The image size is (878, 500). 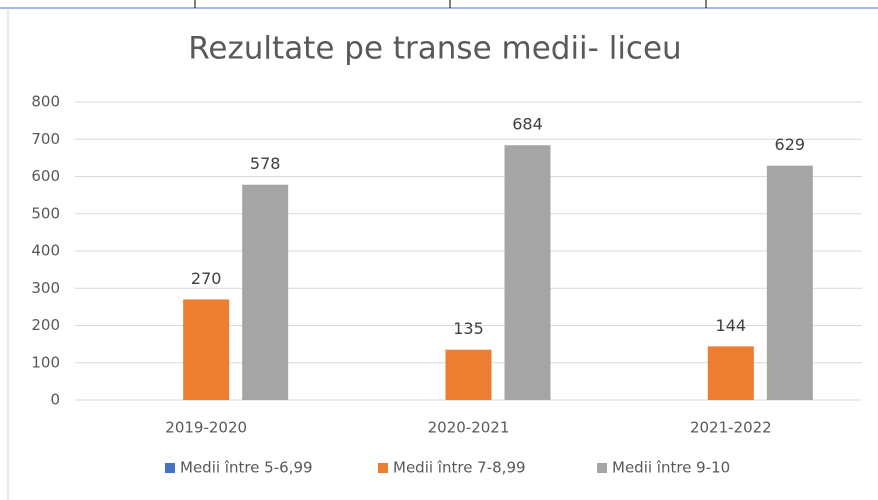 What do you see at coordinates (671, 468) in the screenshot?
I see `legend-label: Medii între 9-10` at bounding box center [671, 468].